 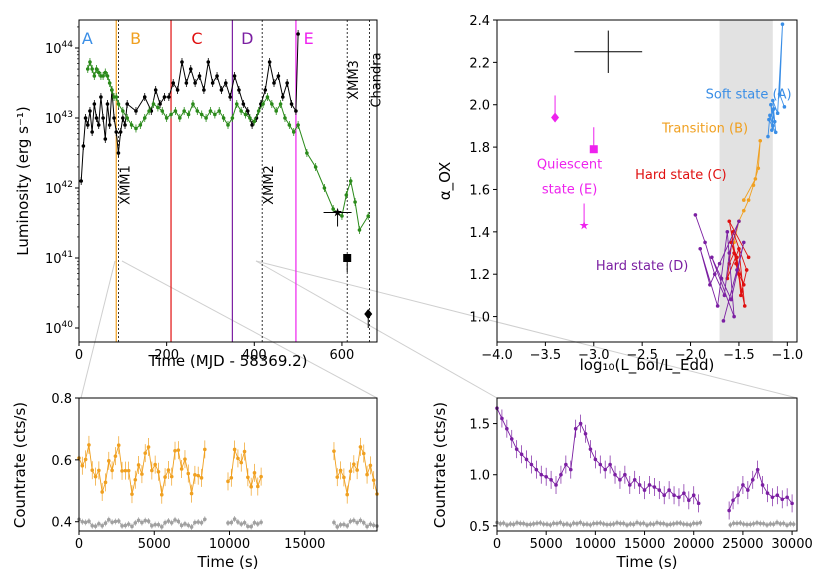 I want to click on zoom-line-left-a, so click(x=98, y=329).